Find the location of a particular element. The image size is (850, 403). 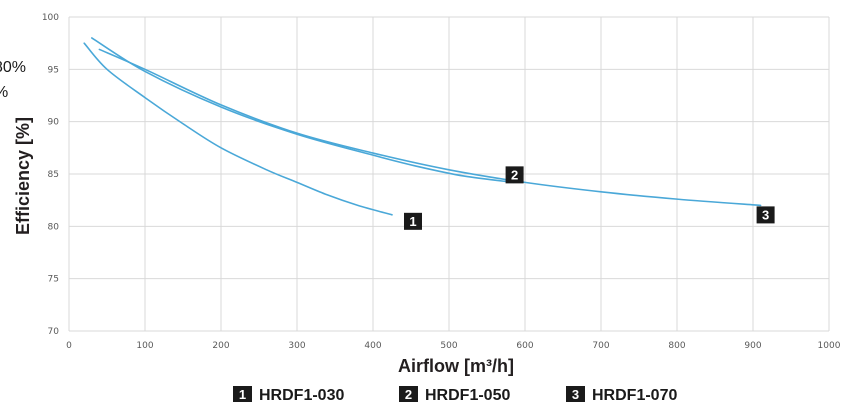

legend-label-3: HRDF1-070 is located at coordinates (634, 395).